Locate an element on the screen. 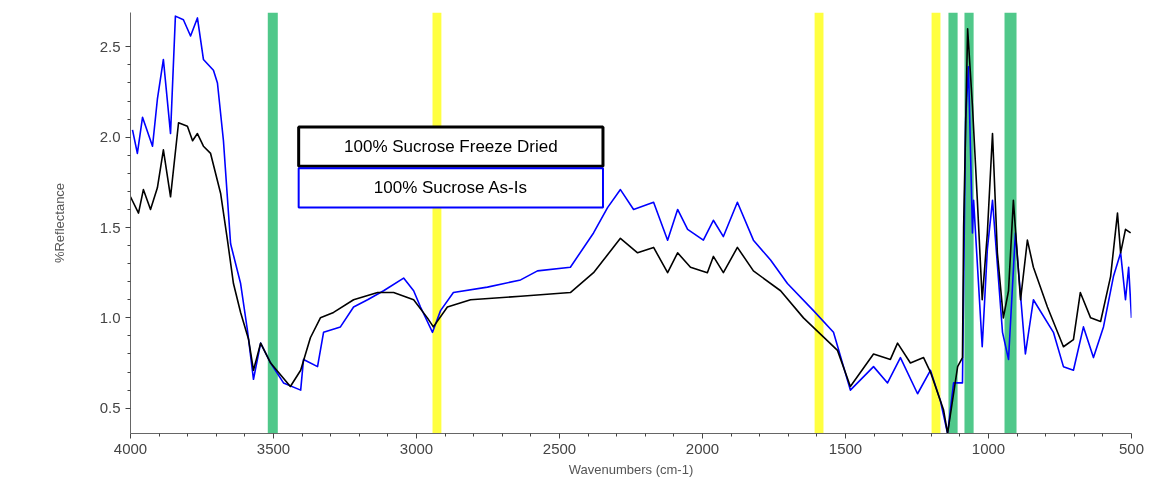 The image size is (1149, 490). x-tick-label: 1000 is located at coordinates (988, 448).